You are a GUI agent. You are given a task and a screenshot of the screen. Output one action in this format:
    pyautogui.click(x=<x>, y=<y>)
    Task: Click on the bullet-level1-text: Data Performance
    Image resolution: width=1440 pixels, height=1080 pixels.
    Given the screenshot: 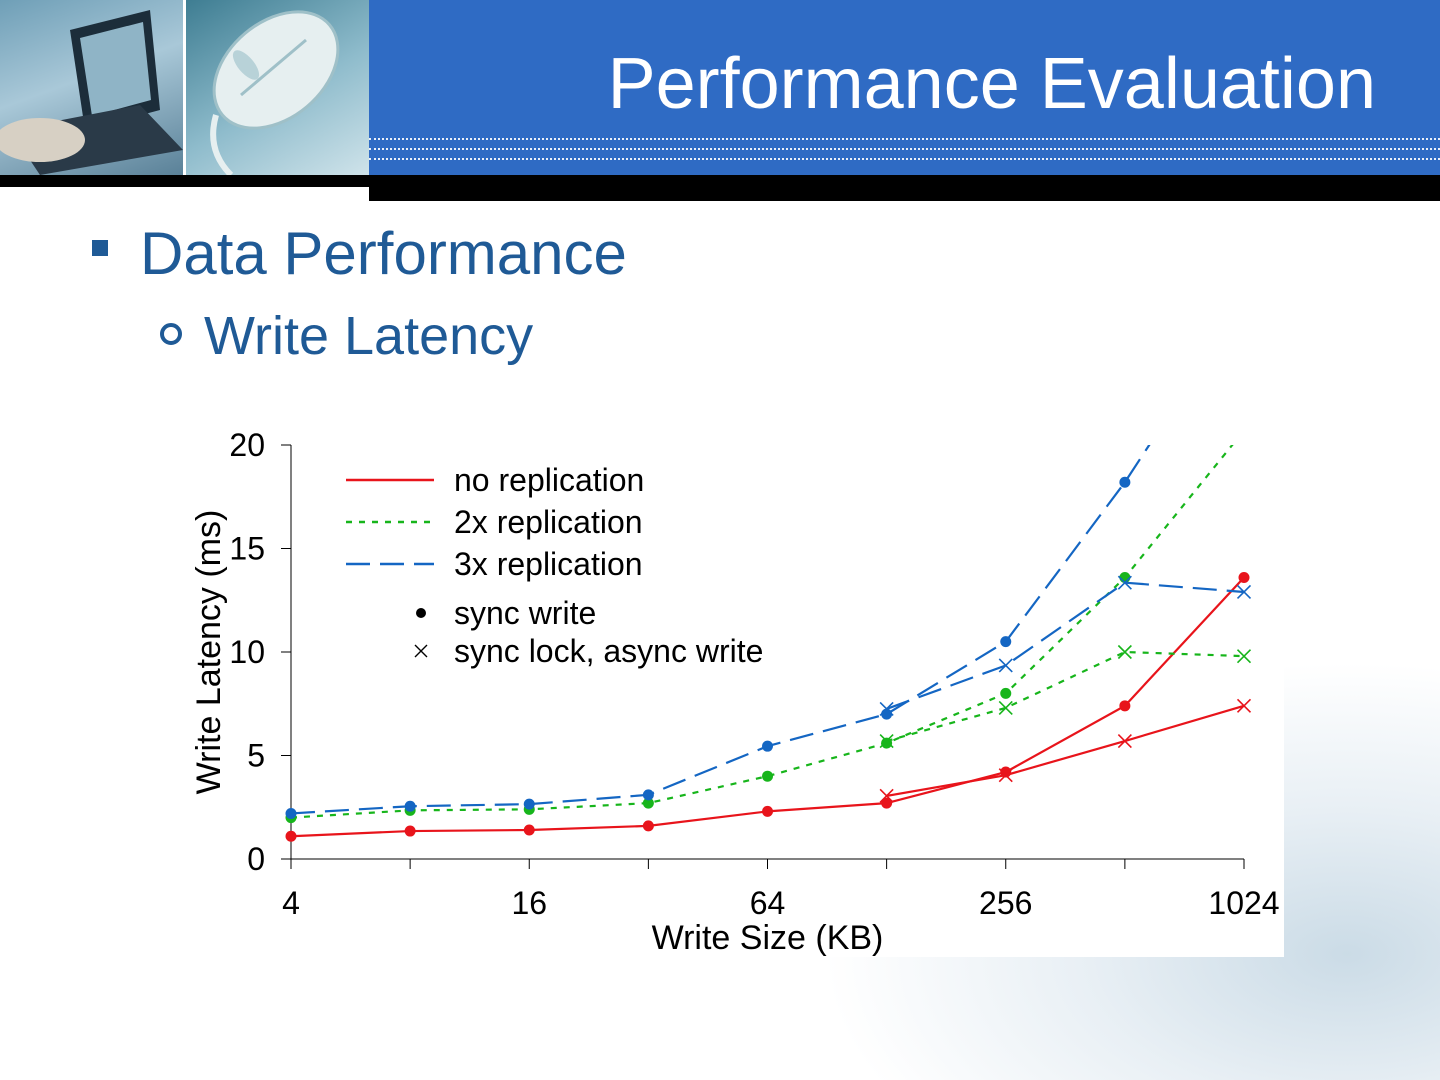 What is the action you would take?
    pyautogui.click(x=383, y=253)
    